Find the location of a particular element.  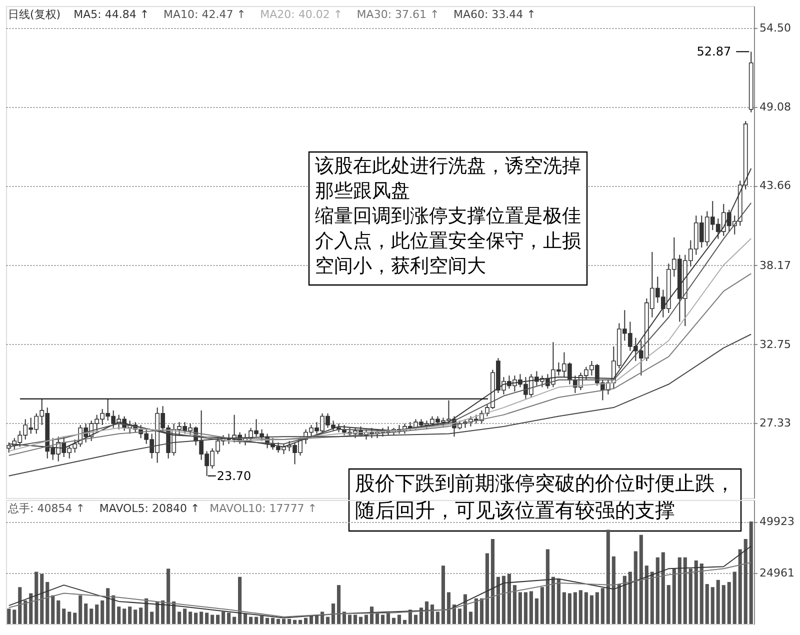

y-tick-label: 43.66 is located at coordinates (775, 185).